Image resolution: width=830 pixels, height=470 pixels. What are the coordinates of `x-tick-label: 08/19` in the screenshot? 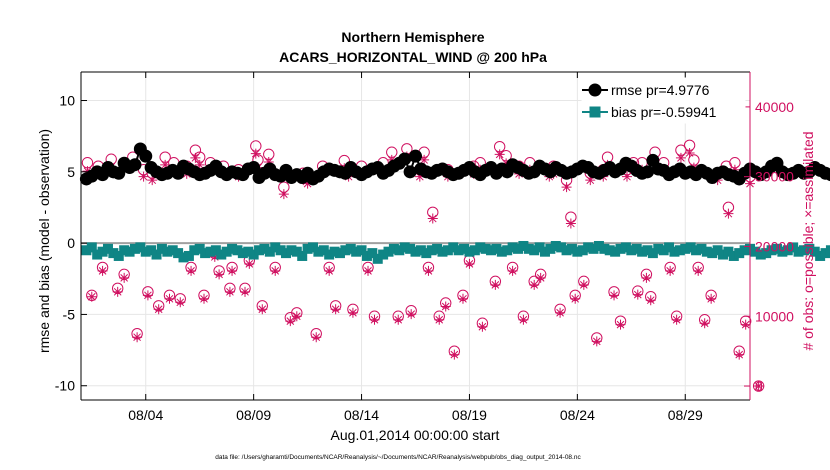 It's located at (469, 415).